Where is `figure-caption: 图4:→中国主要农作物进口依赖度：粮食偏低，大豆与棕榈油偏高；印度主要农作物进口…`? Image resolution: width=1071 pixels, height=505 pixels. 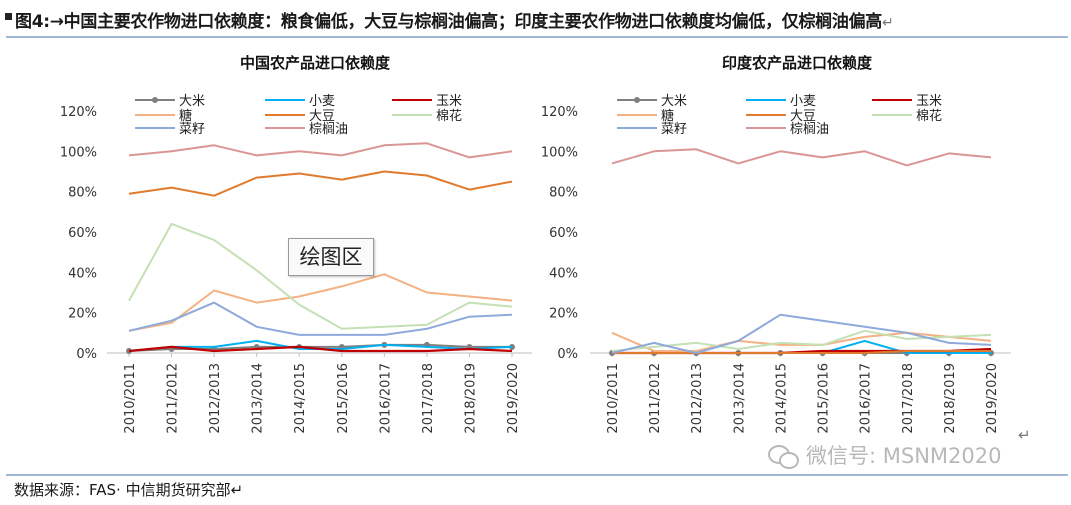 figure-caption: 图4:→中国主要农作物进口依赖度：粮食偏低，大豆与棕榈油偏高；印度主要农作物进口… is located at coordinates (454, 22).